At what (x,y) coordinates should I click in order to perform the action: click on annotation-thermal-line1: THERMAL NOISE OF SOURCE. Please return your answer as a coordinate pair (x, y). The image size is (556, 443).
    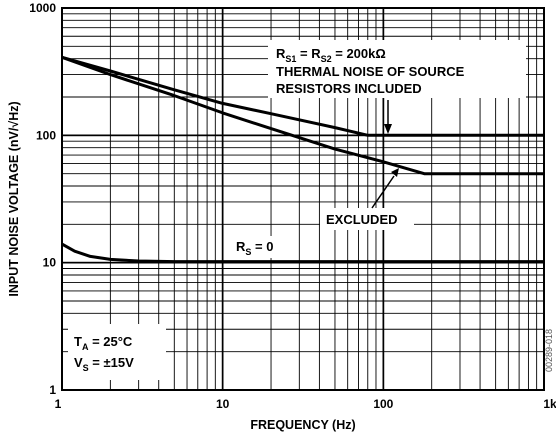
    Looking at the image, I should click on (370, 71).